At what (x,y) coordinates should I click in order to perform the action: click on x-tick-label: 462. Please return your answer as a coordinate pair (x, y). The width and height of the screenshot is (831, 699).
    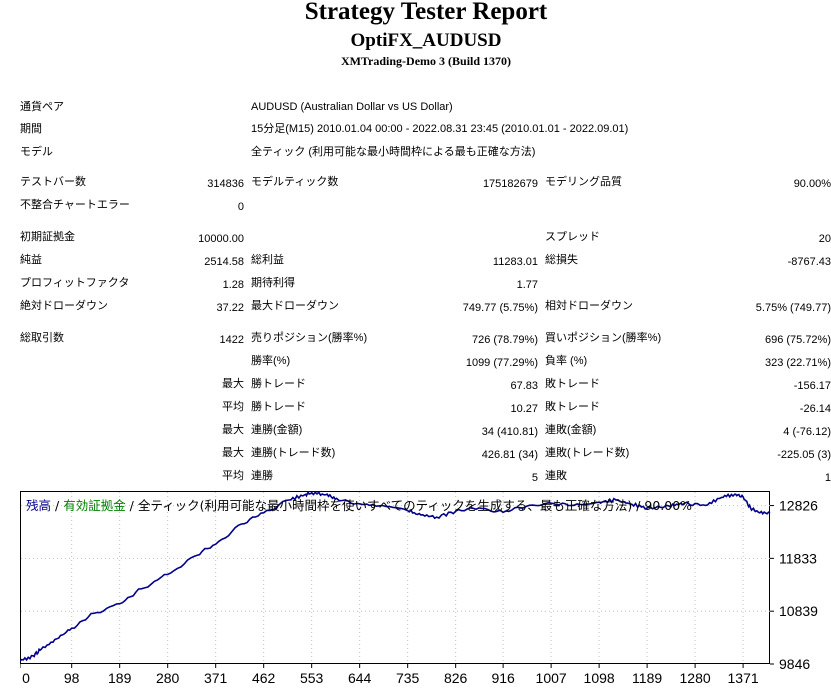
    Looking at the image, I should click on (264, 678).